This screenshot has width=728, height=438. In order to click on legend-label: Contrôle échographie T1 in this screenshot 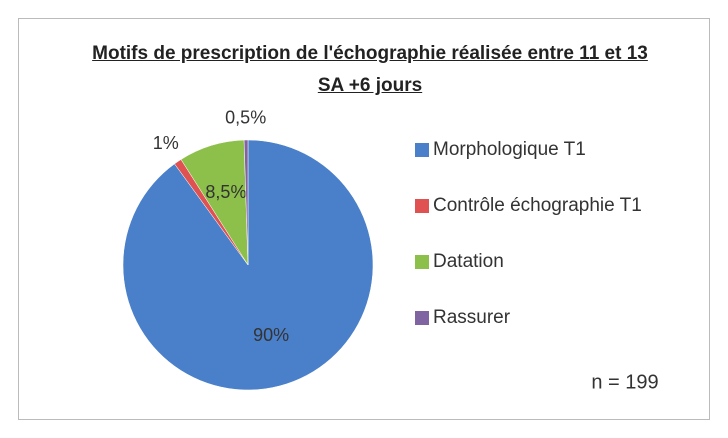, I will do `click(537, 205)`.